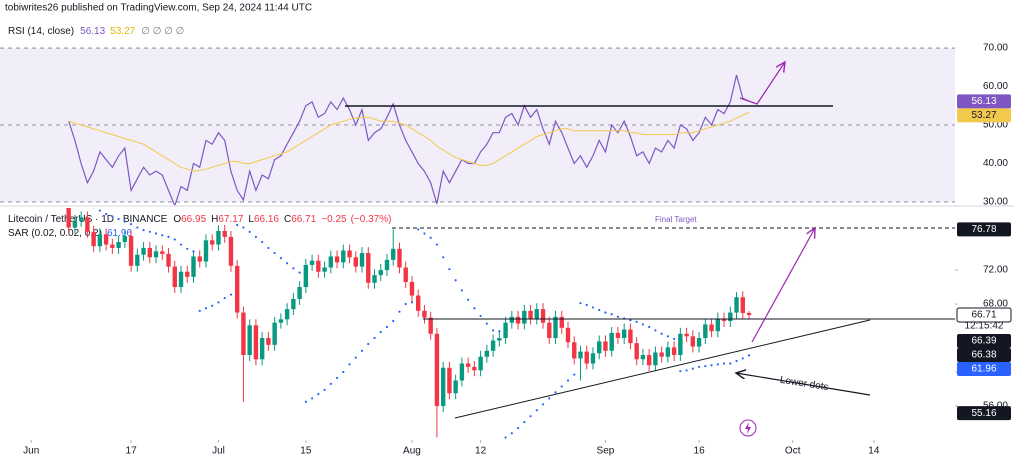 This screenshot has height=468, width=1014. What do you see at coordinates (481, 451) in the screenshot?
I see `x-tick-label: 12` at bounding box center [481, 451].